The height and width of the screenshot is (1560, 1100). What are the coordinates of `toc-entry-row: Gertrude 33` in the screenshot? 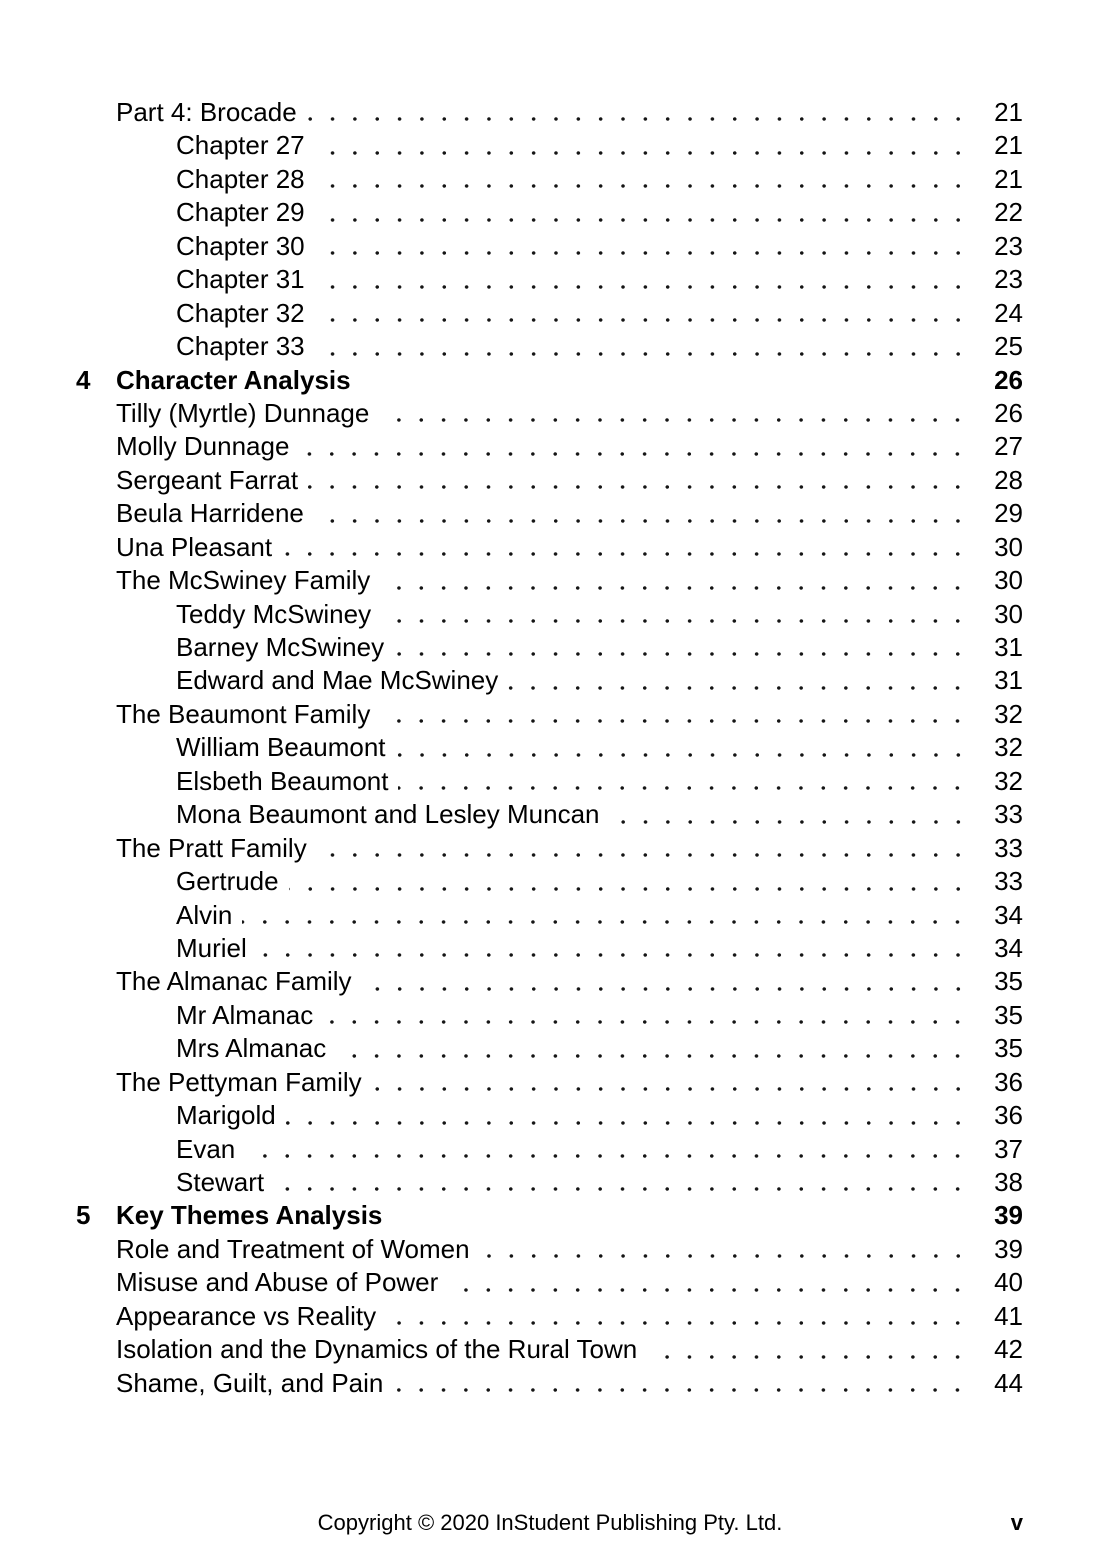 It's located at (550, 882).